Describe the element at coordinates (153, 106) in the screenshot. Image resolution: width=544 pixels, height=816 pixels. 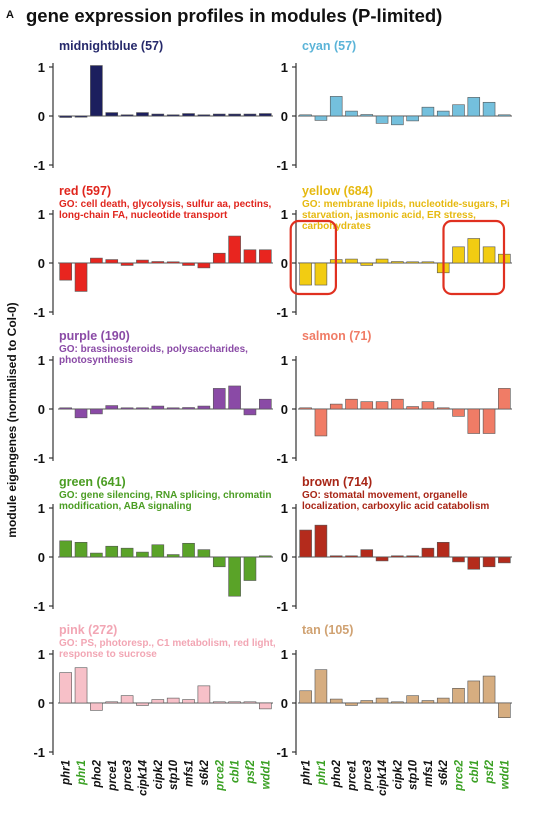
I see `panel-midnightblue: midnightblue (57) 1 0 -1` at that location.